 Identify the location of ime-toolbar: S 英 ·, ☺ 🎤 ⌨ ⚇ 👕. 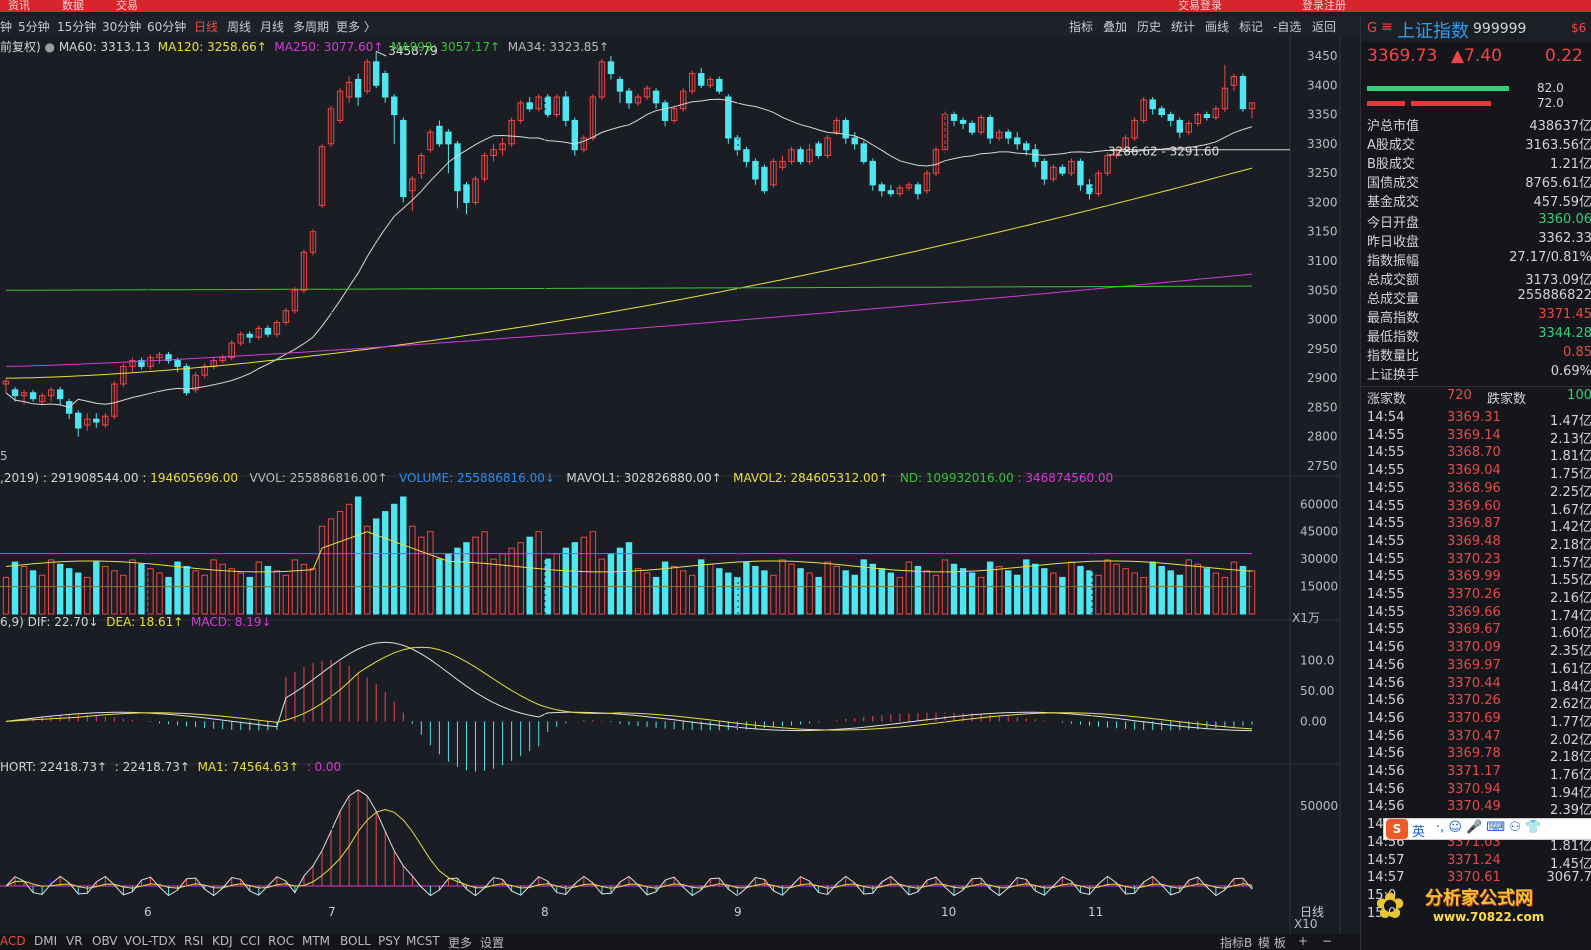
(1487, 829).